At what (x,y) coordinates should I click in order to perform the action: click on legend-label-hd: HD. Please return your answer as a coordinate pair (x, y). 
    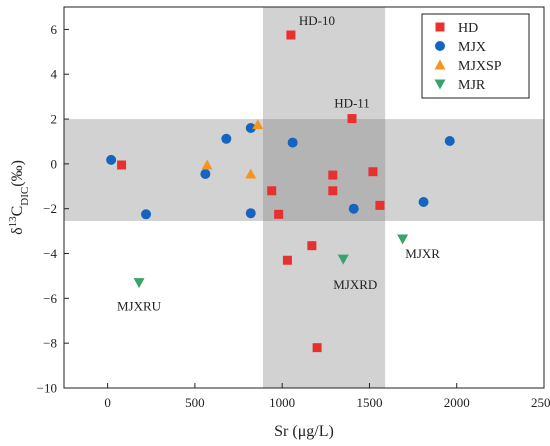
    Looking at the image, I should click on (468, 28).